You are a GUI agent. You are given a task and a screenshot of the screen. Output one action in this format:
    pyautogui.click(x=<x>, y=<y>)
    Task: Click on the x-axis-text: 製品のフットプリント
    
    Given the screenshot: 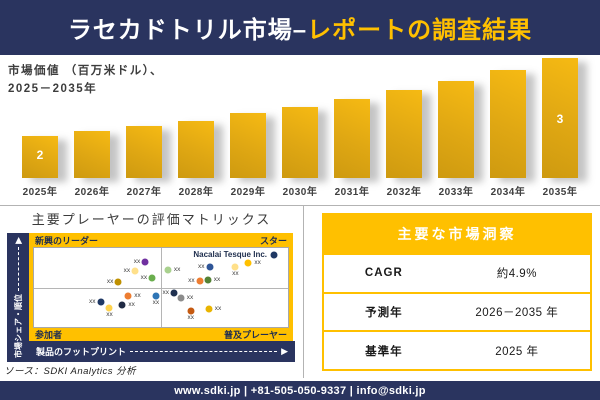 What is the action you would take?
    pyautogui.click(x=81, y=352)
    